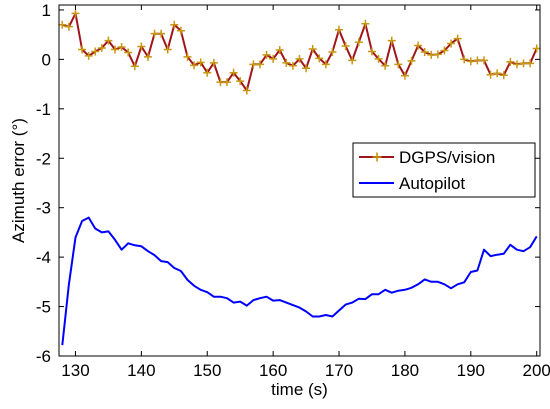 This screenshot has width=550, height=409. I want to click on y-tick-label: -6, so click(43, 356).